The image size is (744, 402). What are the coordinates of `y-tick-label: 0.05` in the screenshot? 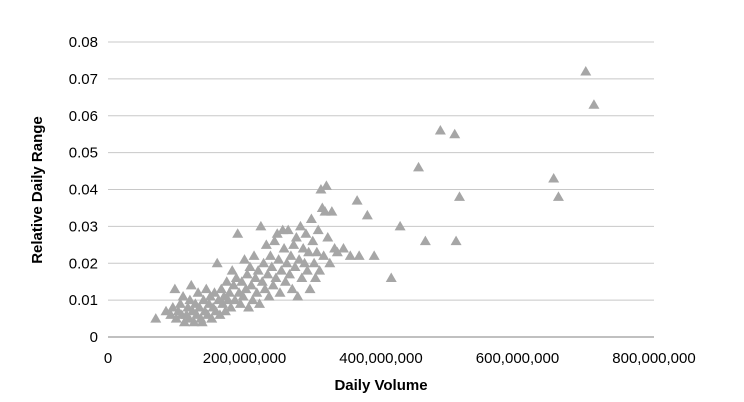 It's located at (83, 153).